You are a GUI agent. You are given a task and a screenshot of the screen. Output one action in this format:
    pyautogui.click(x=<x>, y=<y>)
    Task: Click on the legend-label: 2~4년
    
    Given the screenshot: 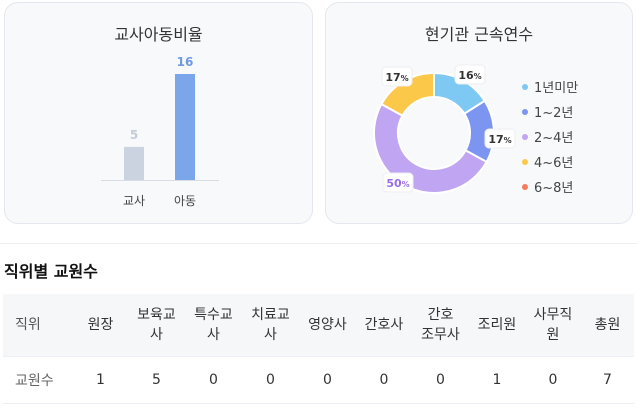 What is the action you would take?
    pyautogui.click(x=554, y=138)
    